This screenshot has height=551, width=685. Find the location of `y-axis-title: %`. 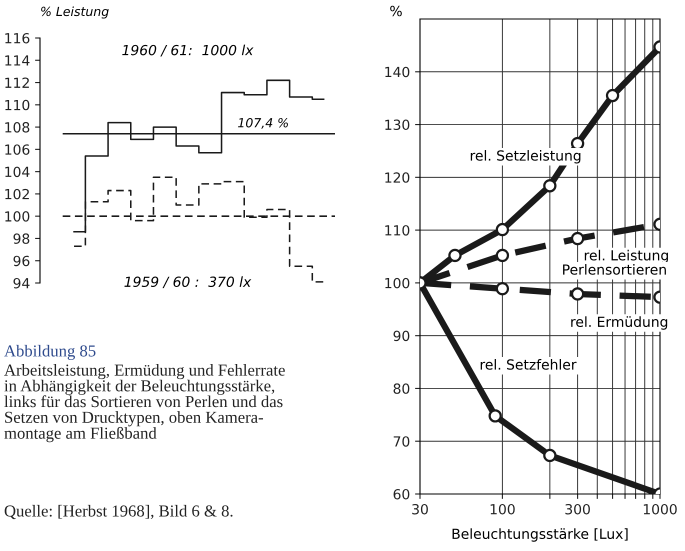

y-axis-title: % is located at coordinates (396, 11).